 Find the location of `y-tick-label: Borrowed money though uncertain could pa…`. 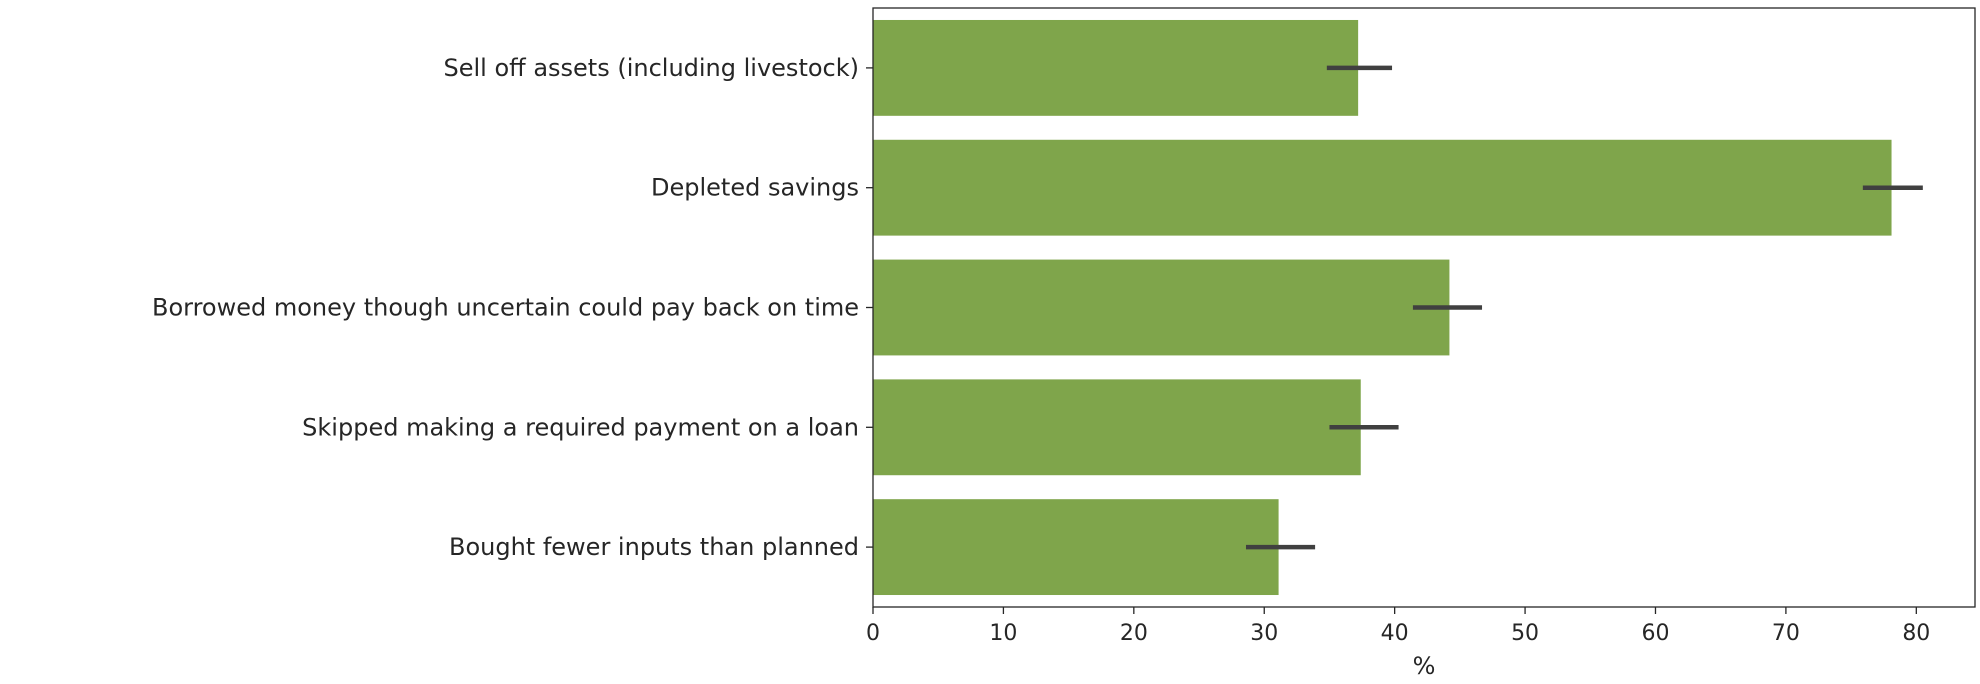

y-tick-label: Borrowed money though uncertain could pa… is located at coordinates (505, 308).